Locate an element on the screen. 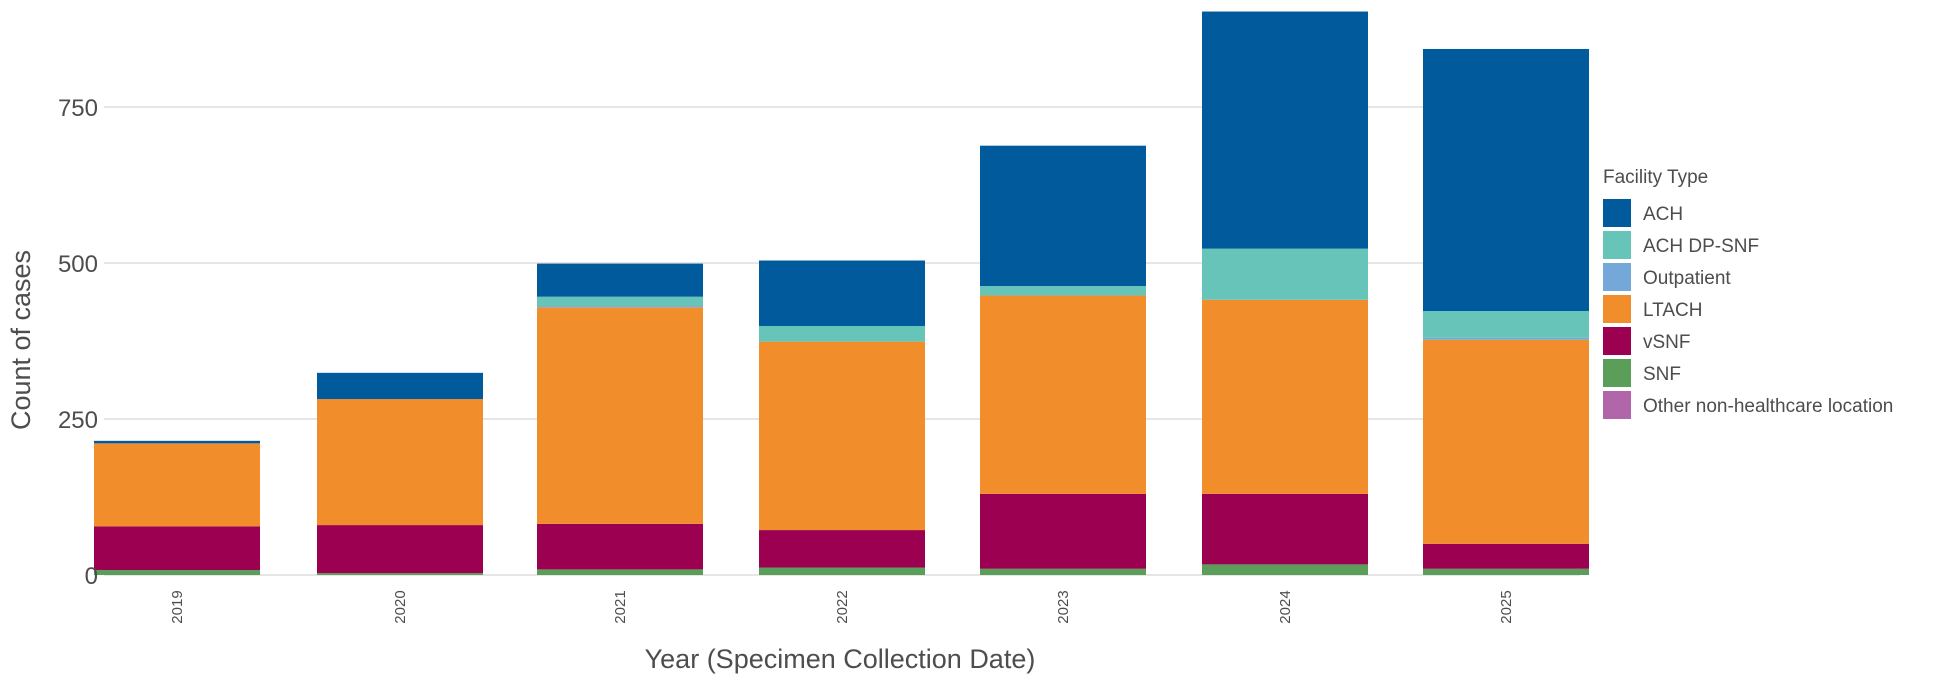 This screenshot has width=1954, height=681. y-tick-label: 750 is located at coordinates (78, 108).